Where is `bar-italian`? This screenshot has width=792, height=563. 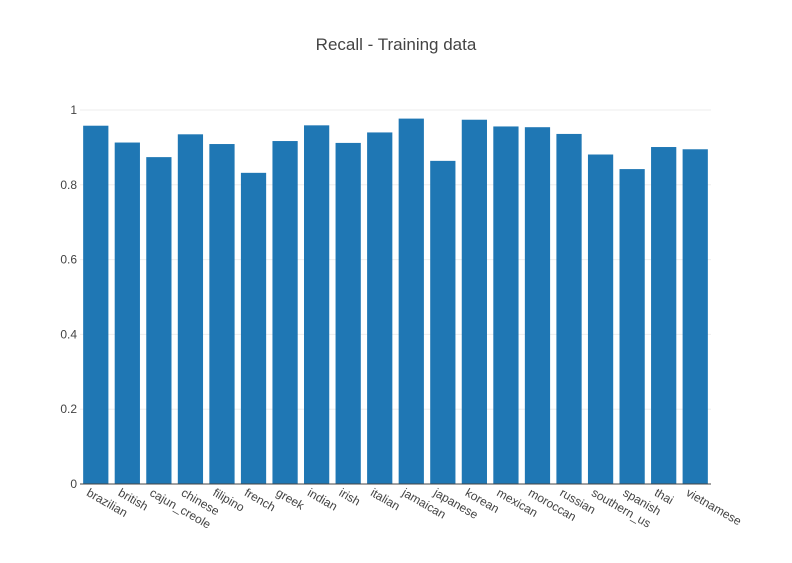 bar-italian is located at coordinates (380, 308).